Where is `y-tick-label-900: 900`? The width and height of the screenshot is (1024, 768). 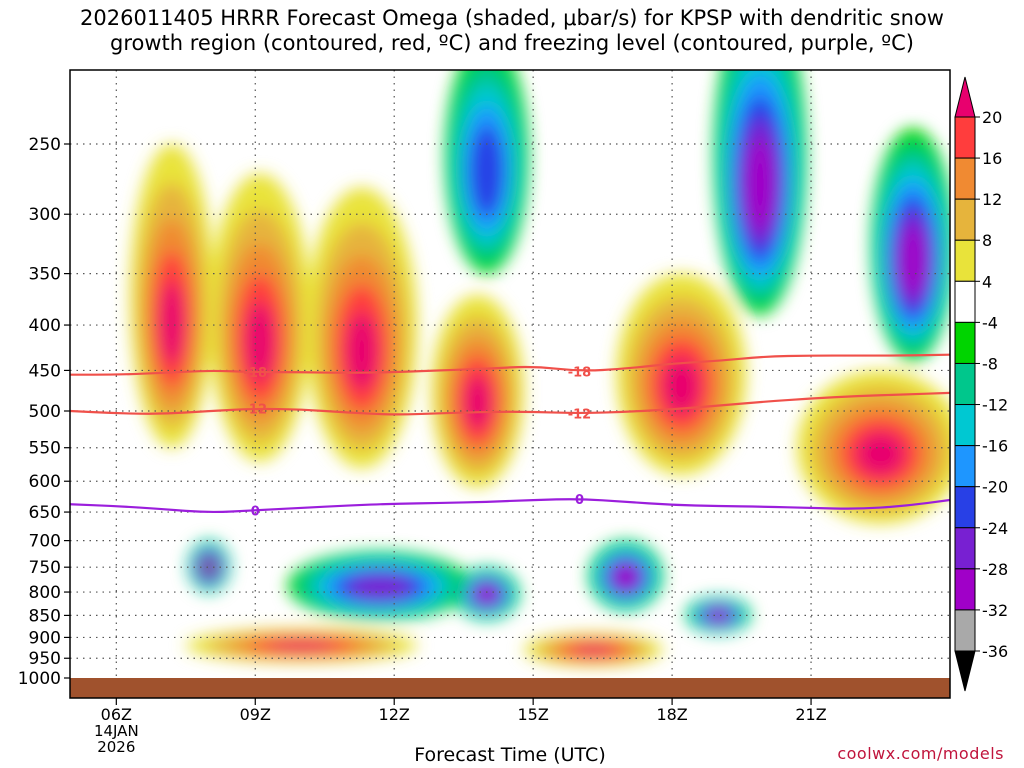
y-tick-label-900: 900 is located at coordinates (45, 638).